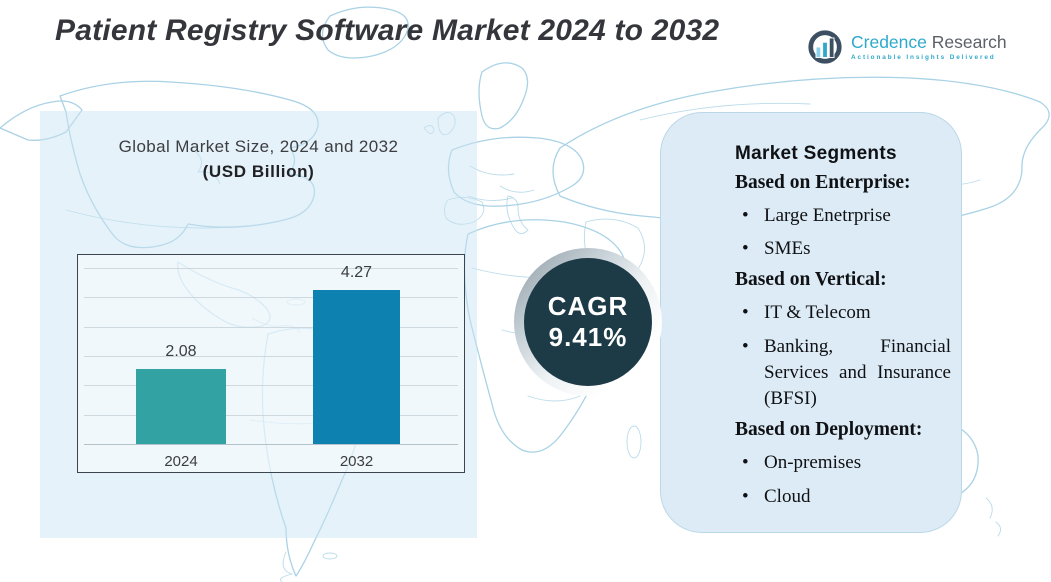 Image resolution: width=1051 pixels, height=582 pixels. I want to click on credence-logo-icon, so click(825, 47).